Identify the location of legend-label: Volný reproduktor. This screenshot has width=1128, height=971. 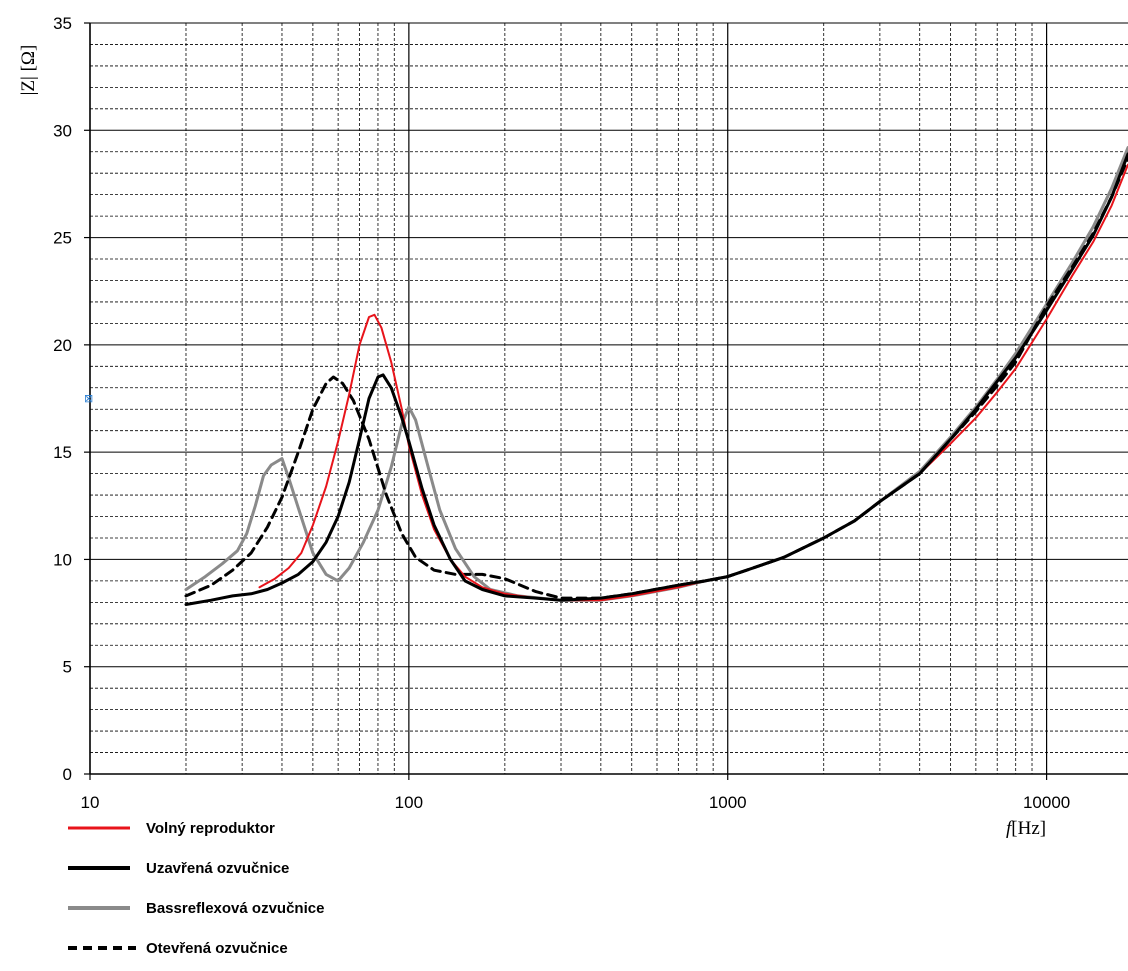
(210, 828).